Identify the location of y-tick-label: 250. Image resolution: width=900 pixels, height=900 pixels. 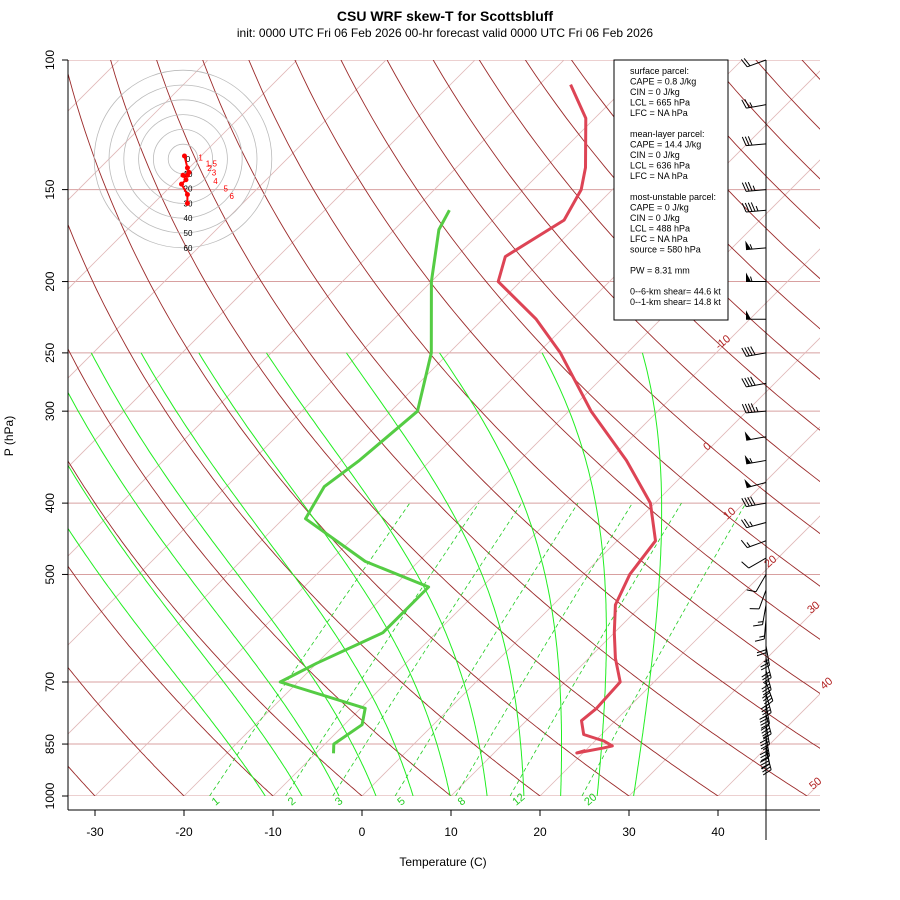
(50, 353).